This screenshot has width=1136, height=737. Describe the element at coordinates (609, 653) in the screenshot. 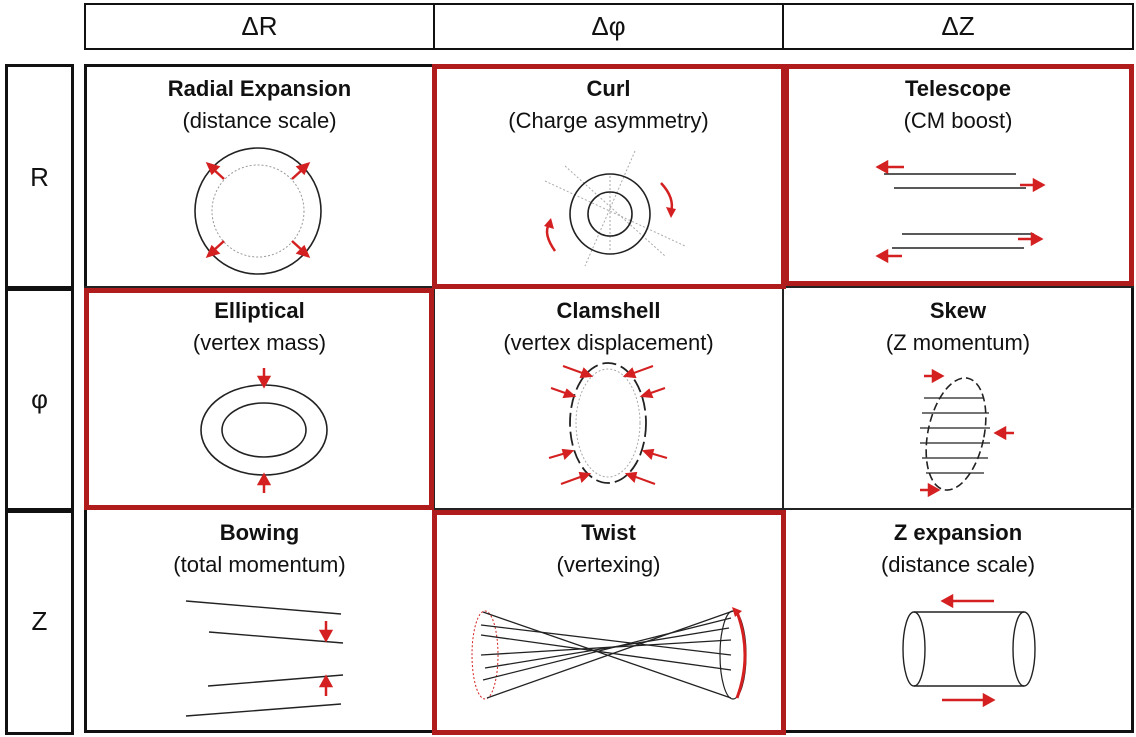

I see `twist-icon` at that location.